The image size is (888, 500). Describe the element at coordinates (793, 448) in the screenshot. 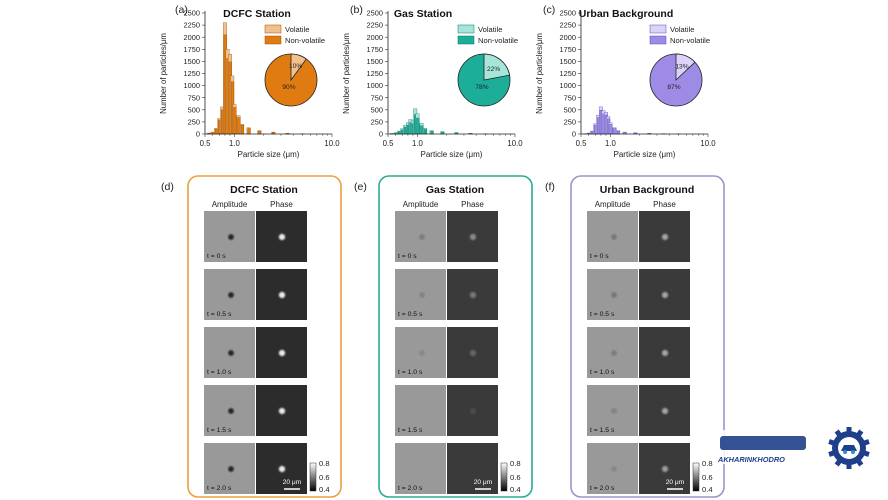

I see `watermark: AKHARINKHODRO` at that location.